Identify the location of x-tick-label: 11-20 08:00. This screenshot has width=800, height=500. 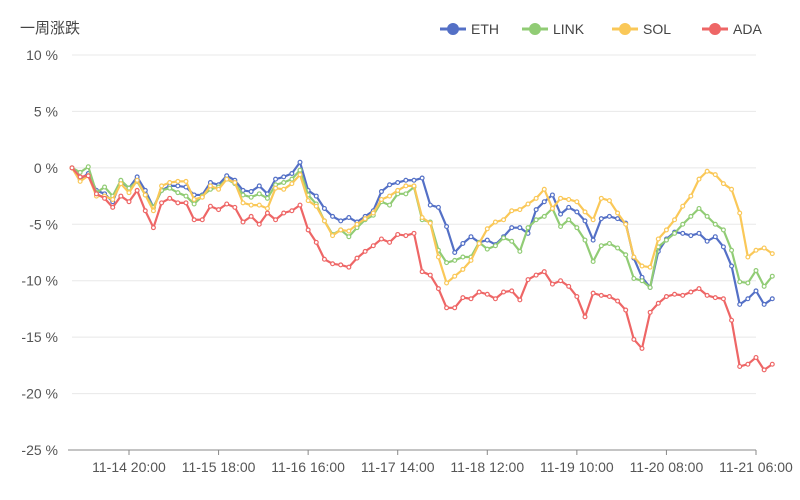
(667, 467).